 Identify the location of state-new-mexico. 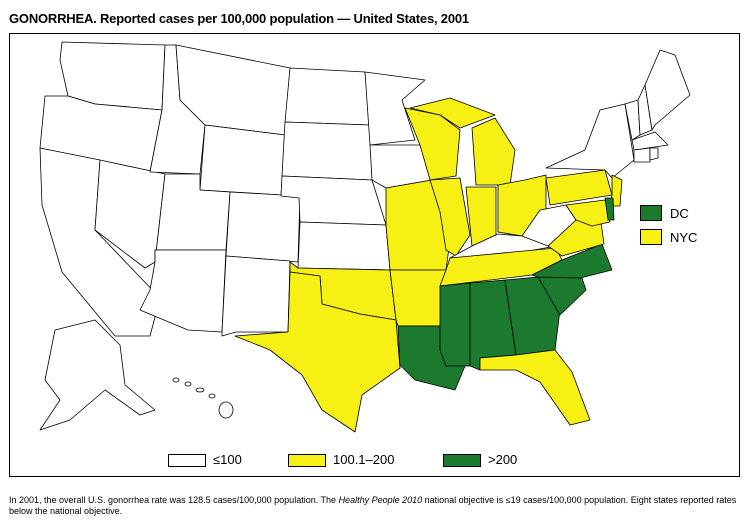
(256, 296).